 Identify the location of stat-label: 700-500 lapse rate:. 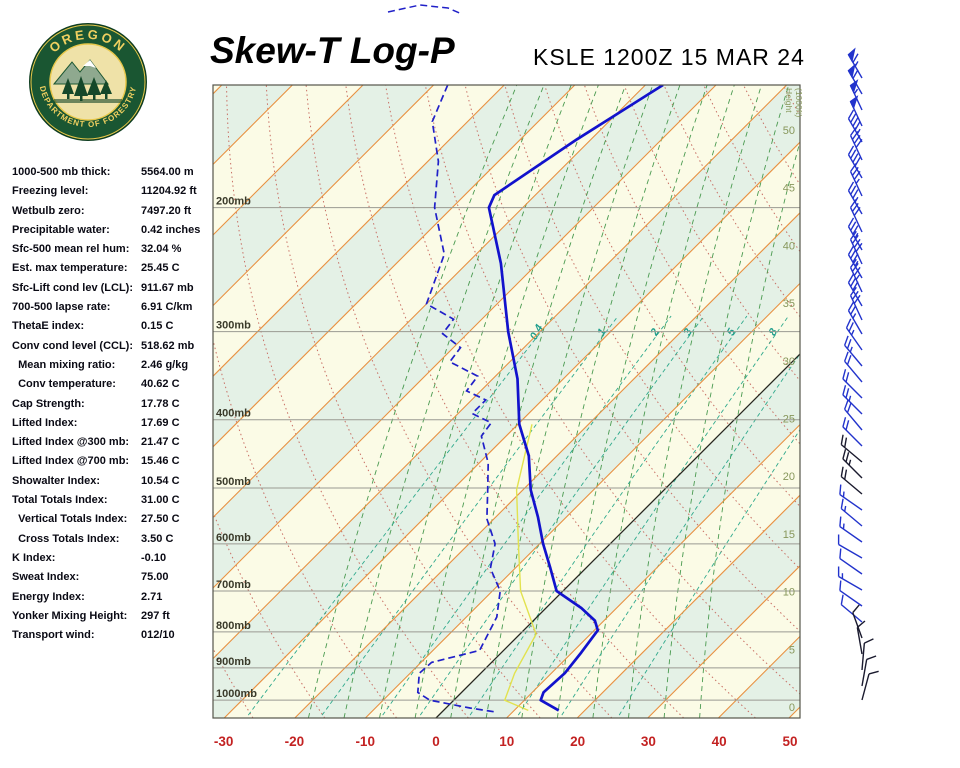
(61, 307).